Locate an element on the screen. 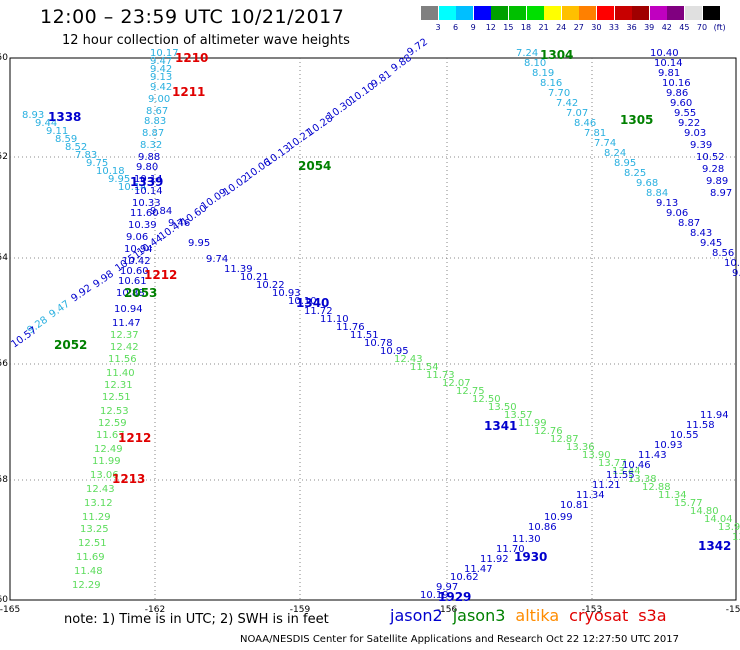  wave-height-value: 8.46 is located at coordinates (585, 123).